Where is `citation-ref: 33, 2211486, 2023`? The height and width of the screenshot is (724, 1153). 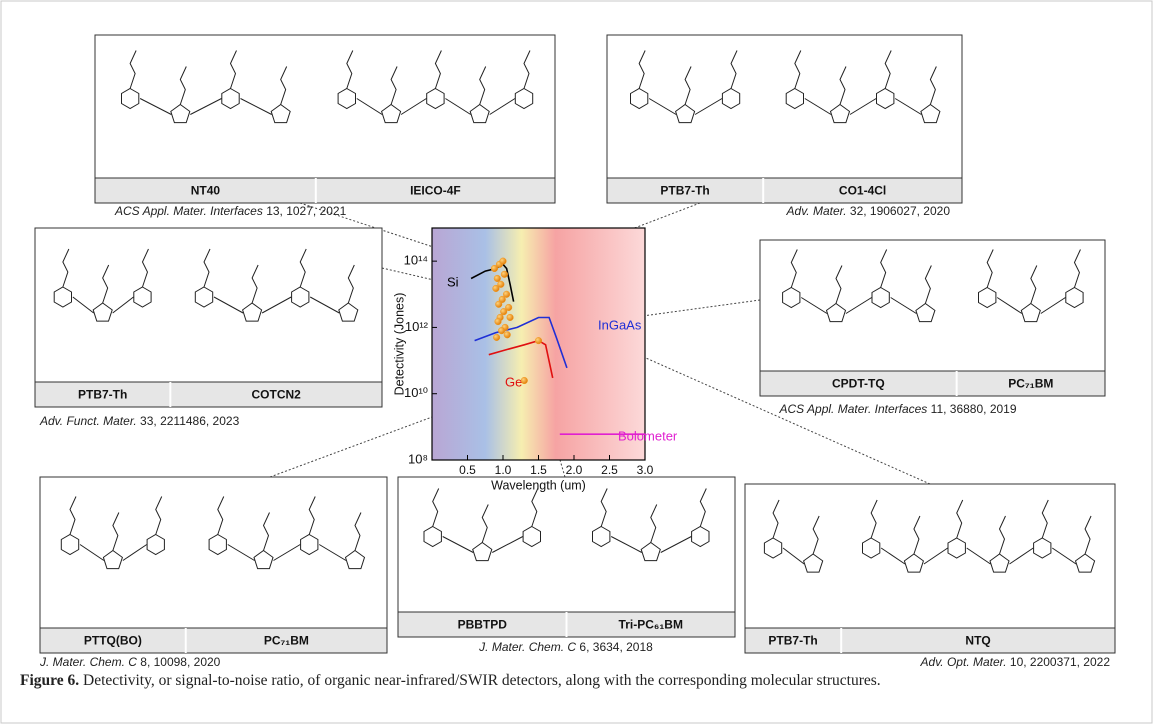 citation-ref: 33, 2211486, 2023 is located at coordinates (190, 421).